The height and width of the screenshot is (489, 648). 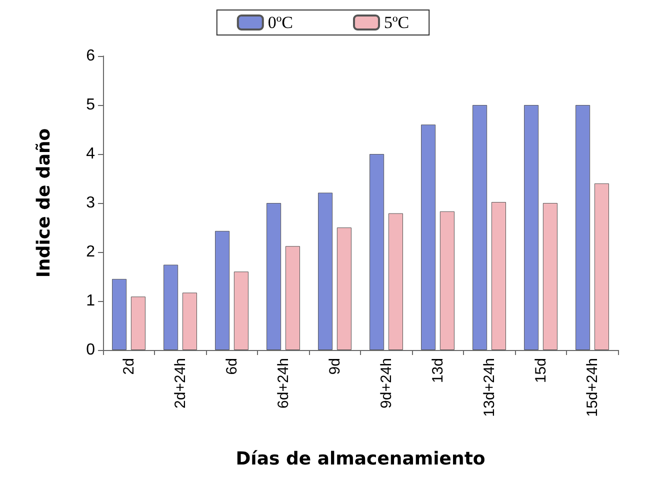 What do you see at coordinates (91, 105) in the screenshot?
I see `y-tick-label: 5` at bounding box center [91, 105].